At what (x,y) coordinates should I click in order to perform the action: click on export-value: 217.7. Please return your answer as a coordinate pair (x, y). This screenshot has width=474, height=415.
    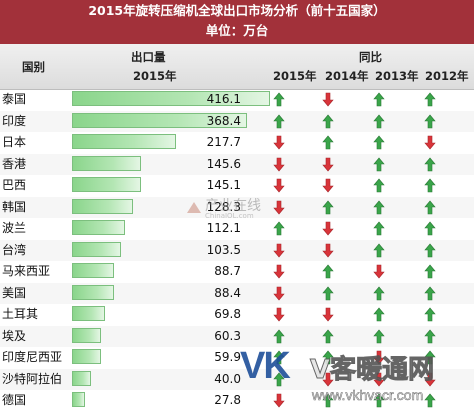
    Looking at the image, I should click on (223, 142).